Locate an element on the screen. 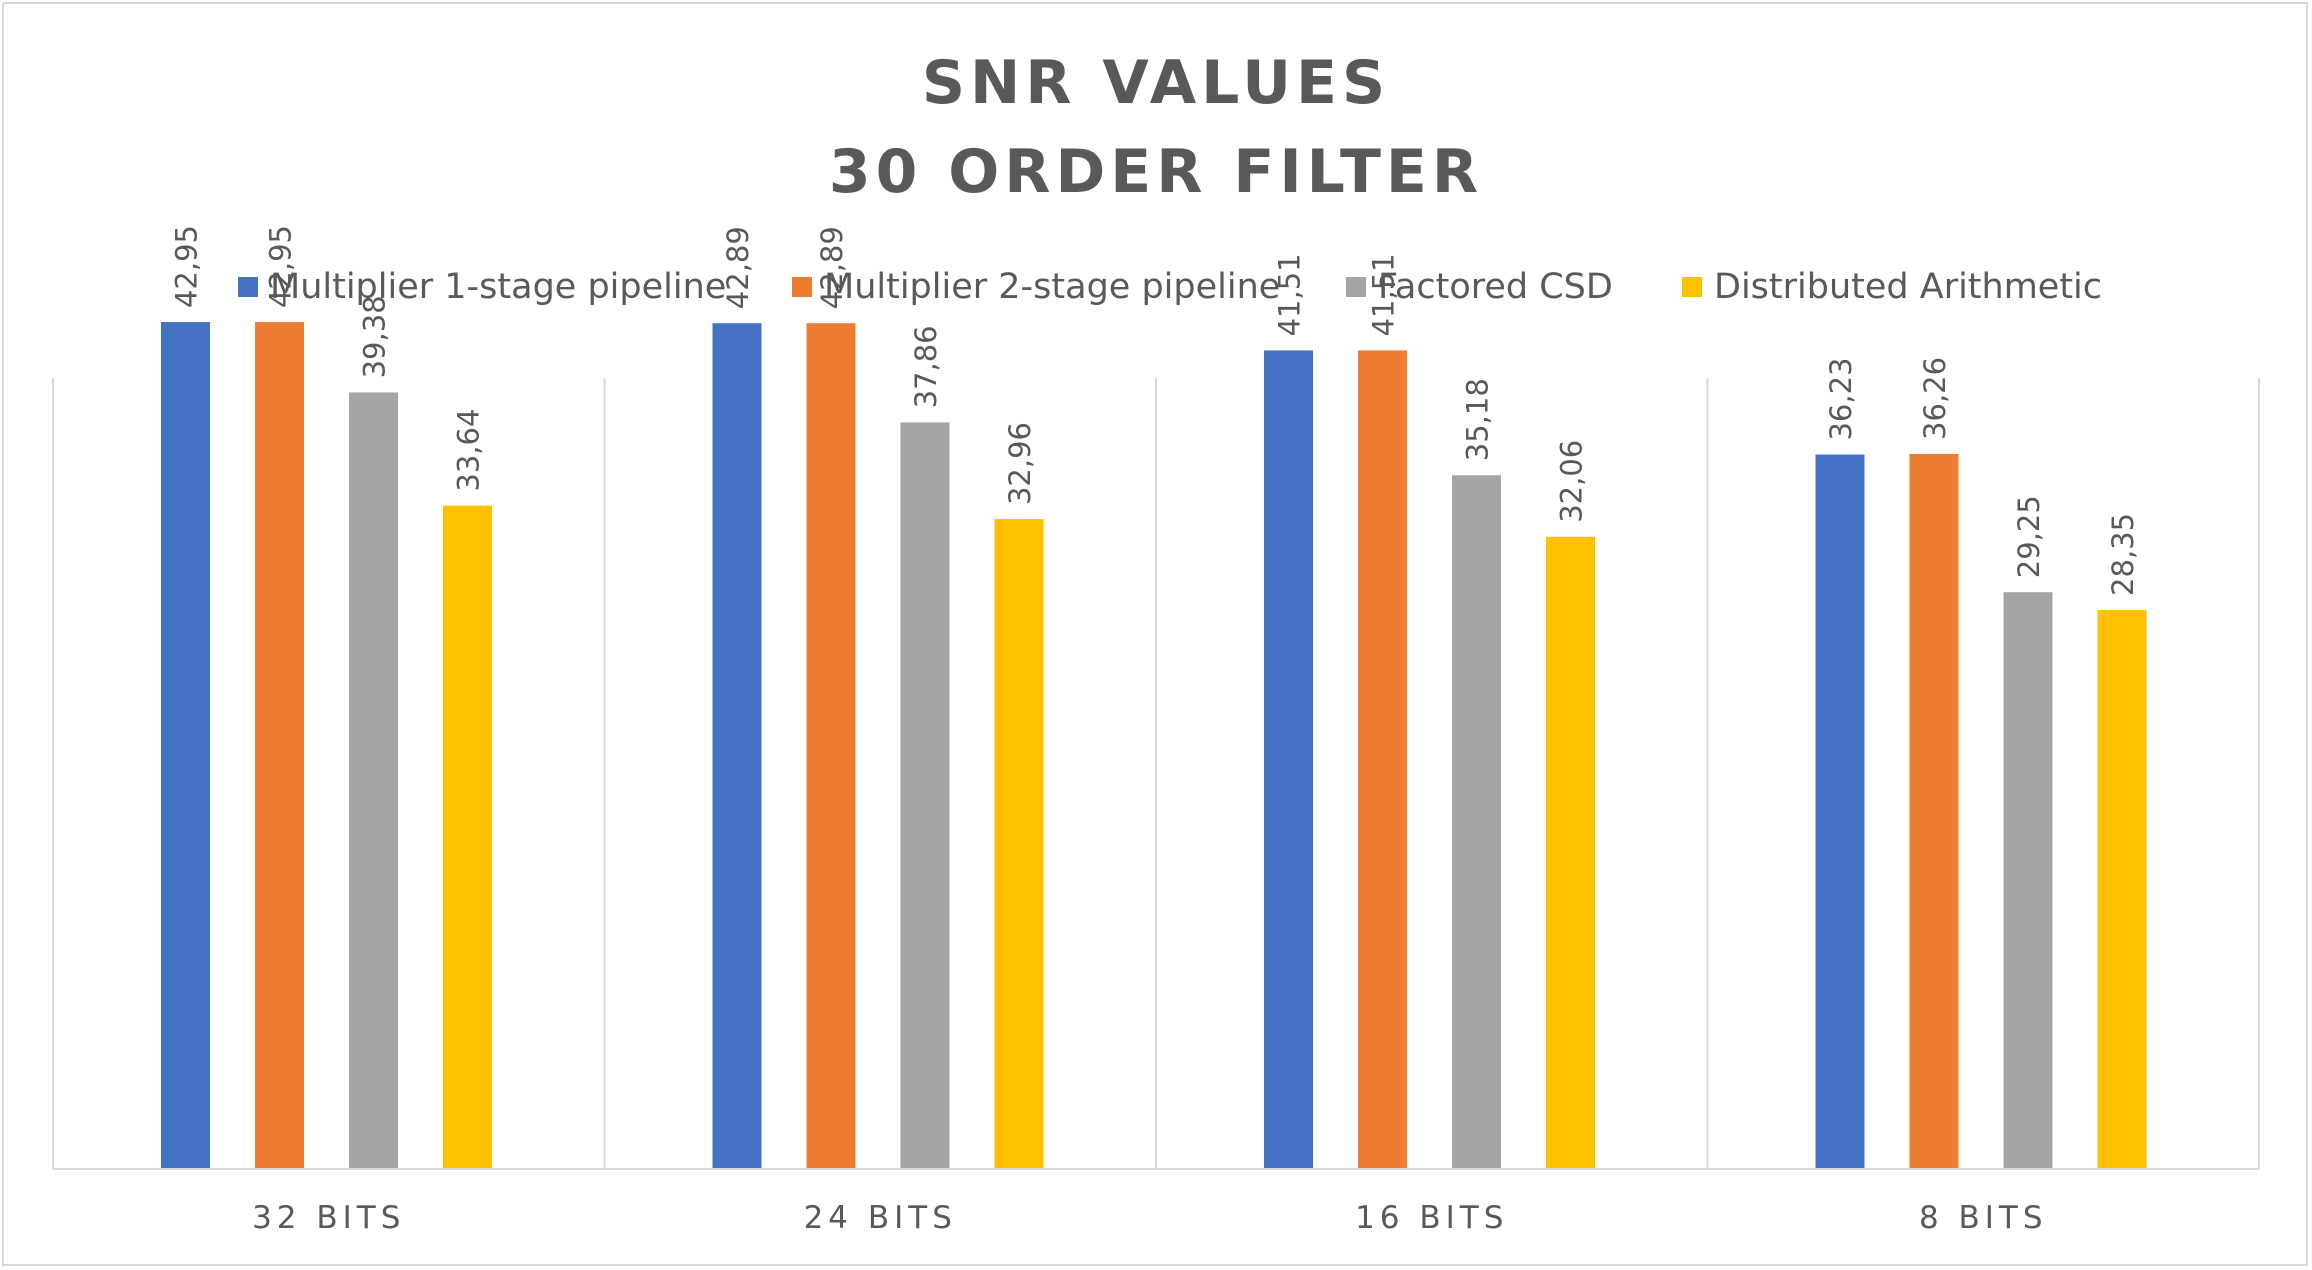  chart-title-line-2: 30 ORDER FILTER is located at coordinates (1156, 172).